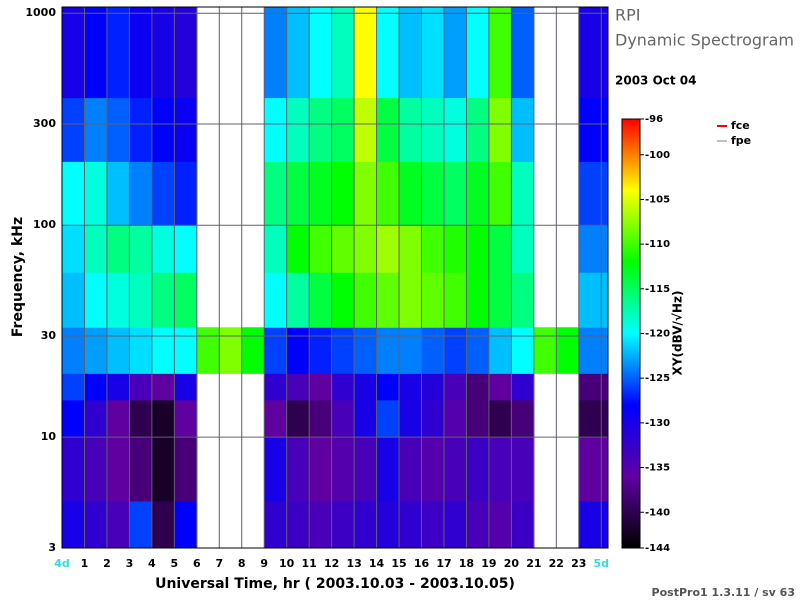 The image size is (800, 600). What do you see at coordinates (578, 563) in the screenshot?
I see `x-tick-label: 23` at bounding box center [578, 563].